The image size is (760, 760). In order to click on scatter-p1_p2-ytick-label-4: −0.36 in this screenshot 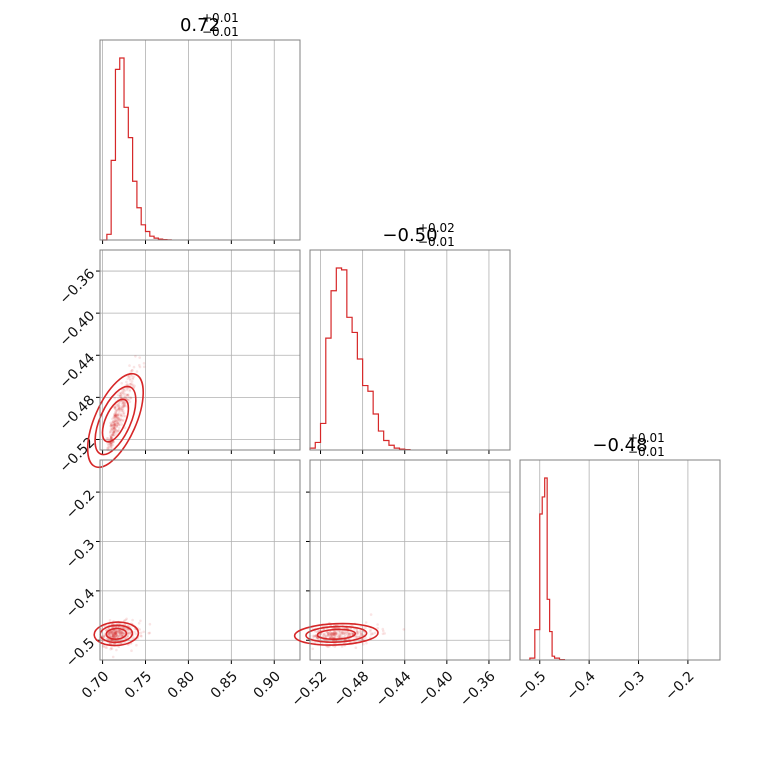, I will do `click(78, 287)`.